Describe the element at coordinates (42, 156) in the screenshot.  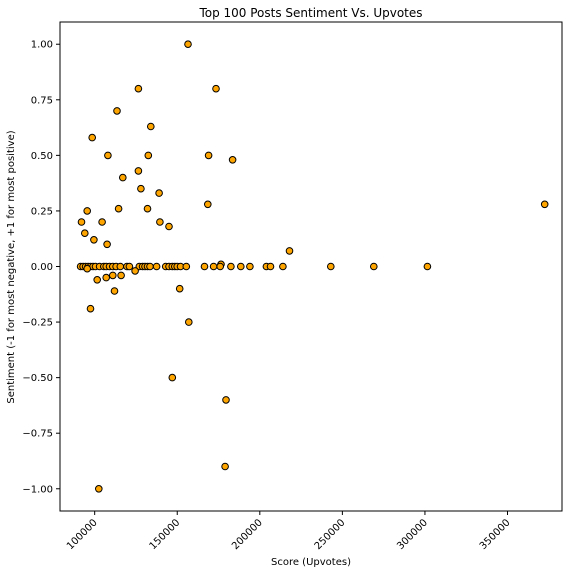
I see `y-tick-label: 0.50` at that location.